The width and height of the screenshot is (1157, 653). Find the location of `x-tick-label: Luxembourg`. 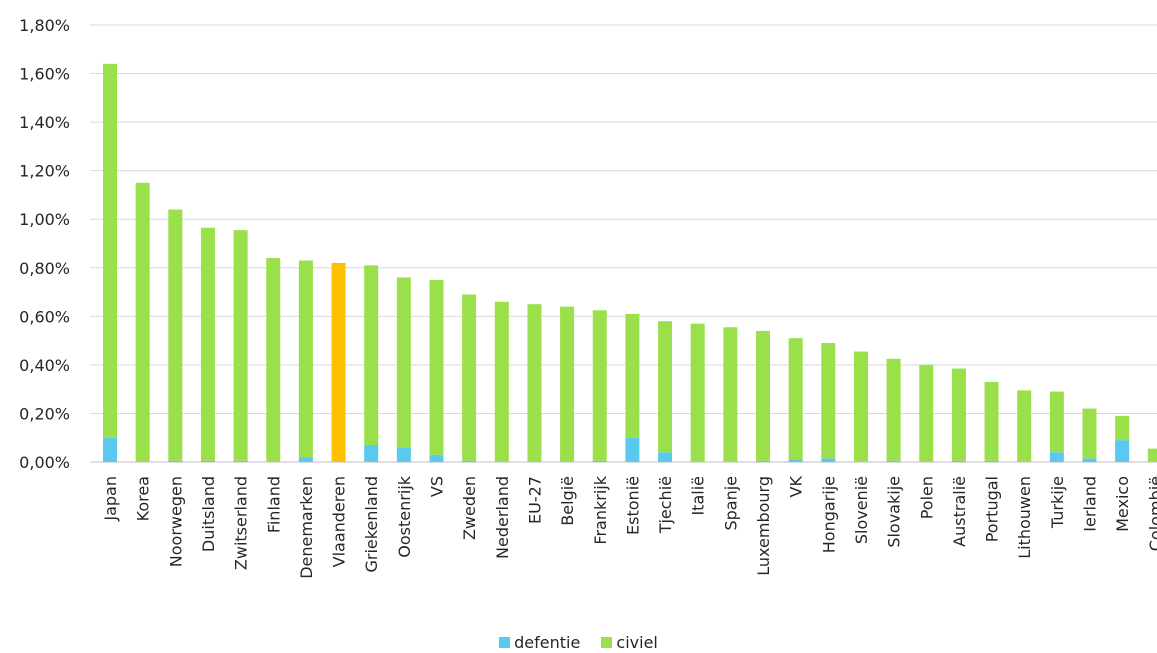

x-tick-label: Luxembourg is located at coordinates (763, 526).